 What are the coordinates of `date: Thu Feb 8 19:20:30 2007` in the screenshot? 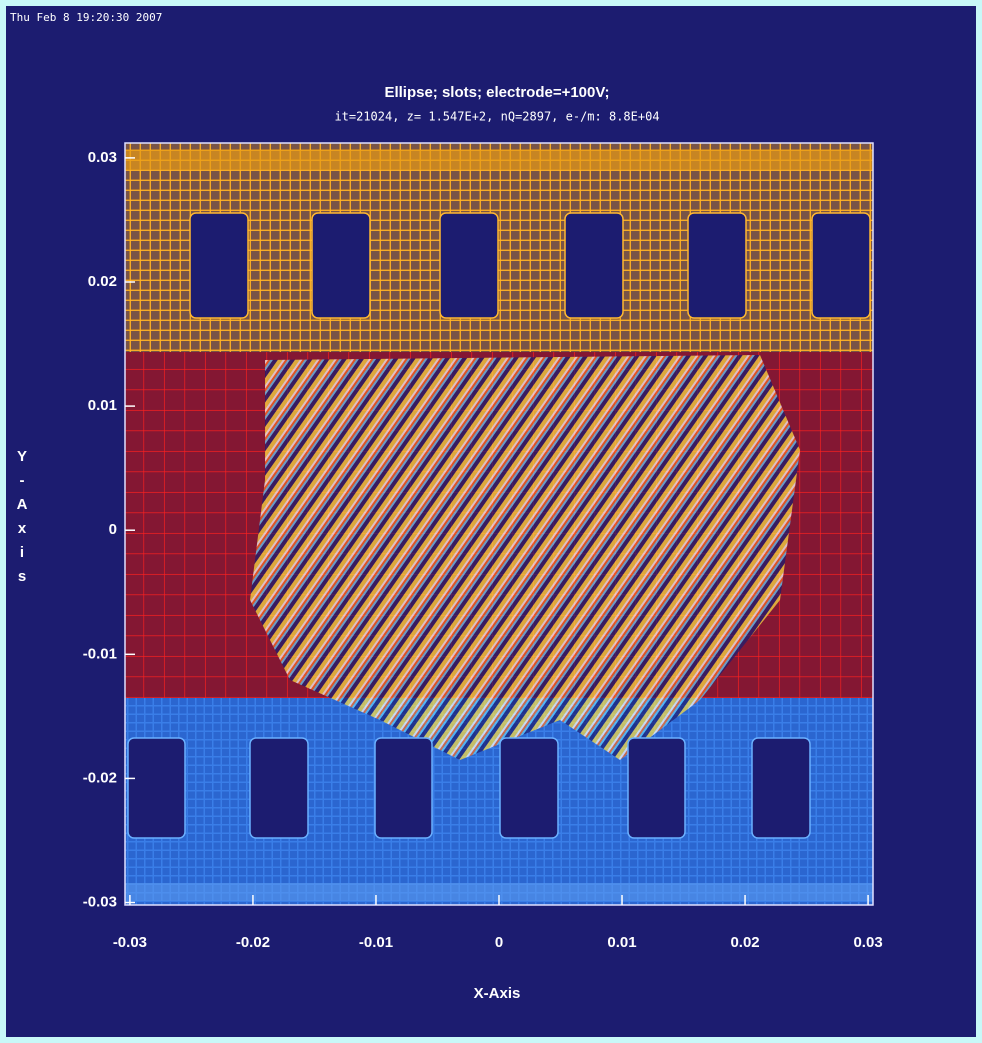 It's located at (86, 17).